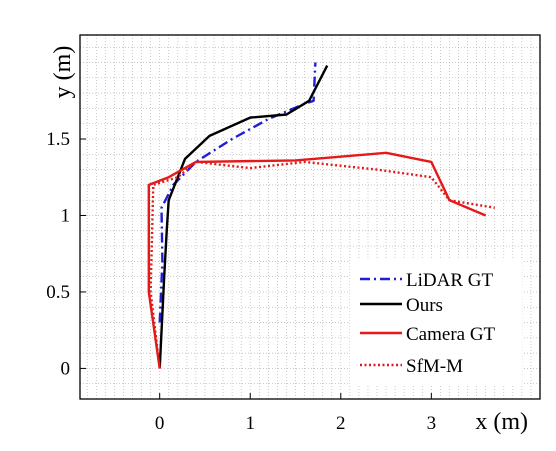 This screenshot has height=451, width=556. Describe the element at coordinates (432, 423) in the screenshot. I see `x-tick-label: 3` at that location.